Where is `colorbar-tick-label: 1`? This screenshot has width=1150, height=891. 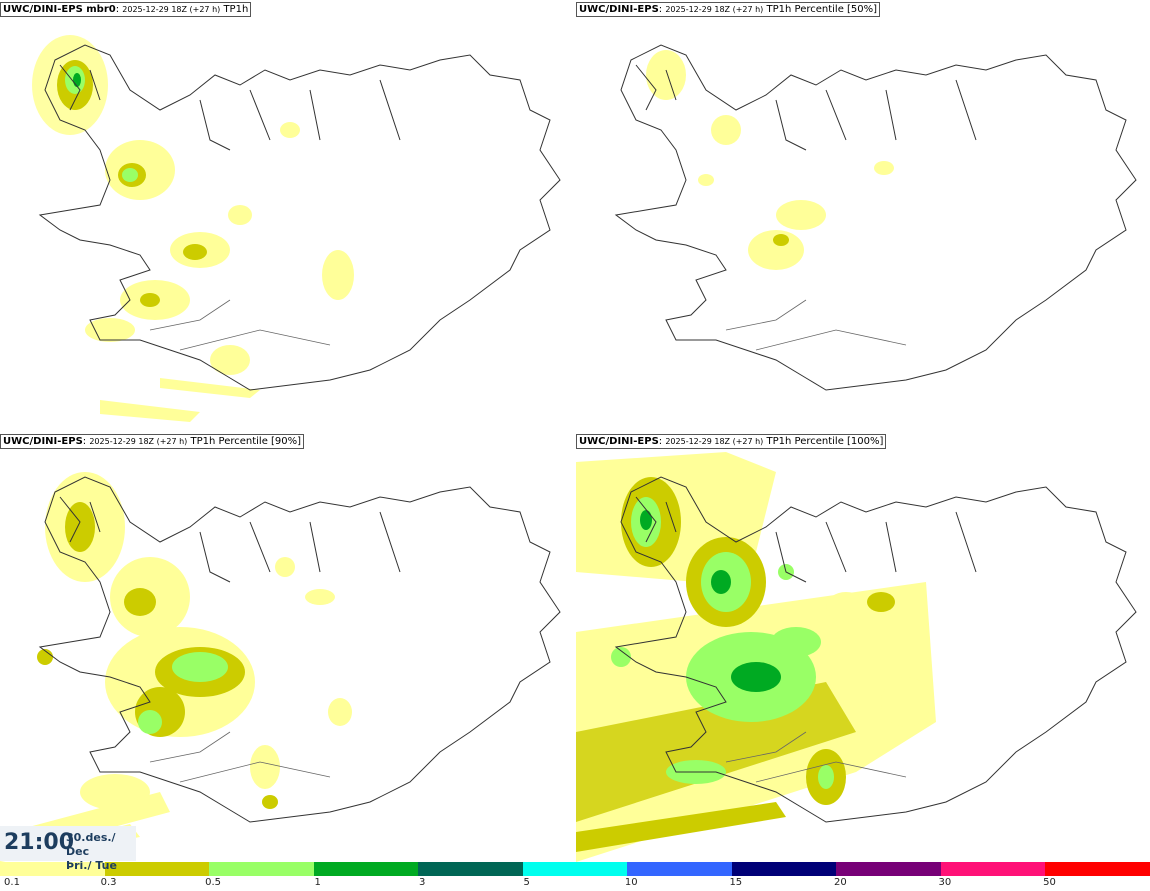
colorbar-tick-label: 1 is located at coordinates (317, 882).